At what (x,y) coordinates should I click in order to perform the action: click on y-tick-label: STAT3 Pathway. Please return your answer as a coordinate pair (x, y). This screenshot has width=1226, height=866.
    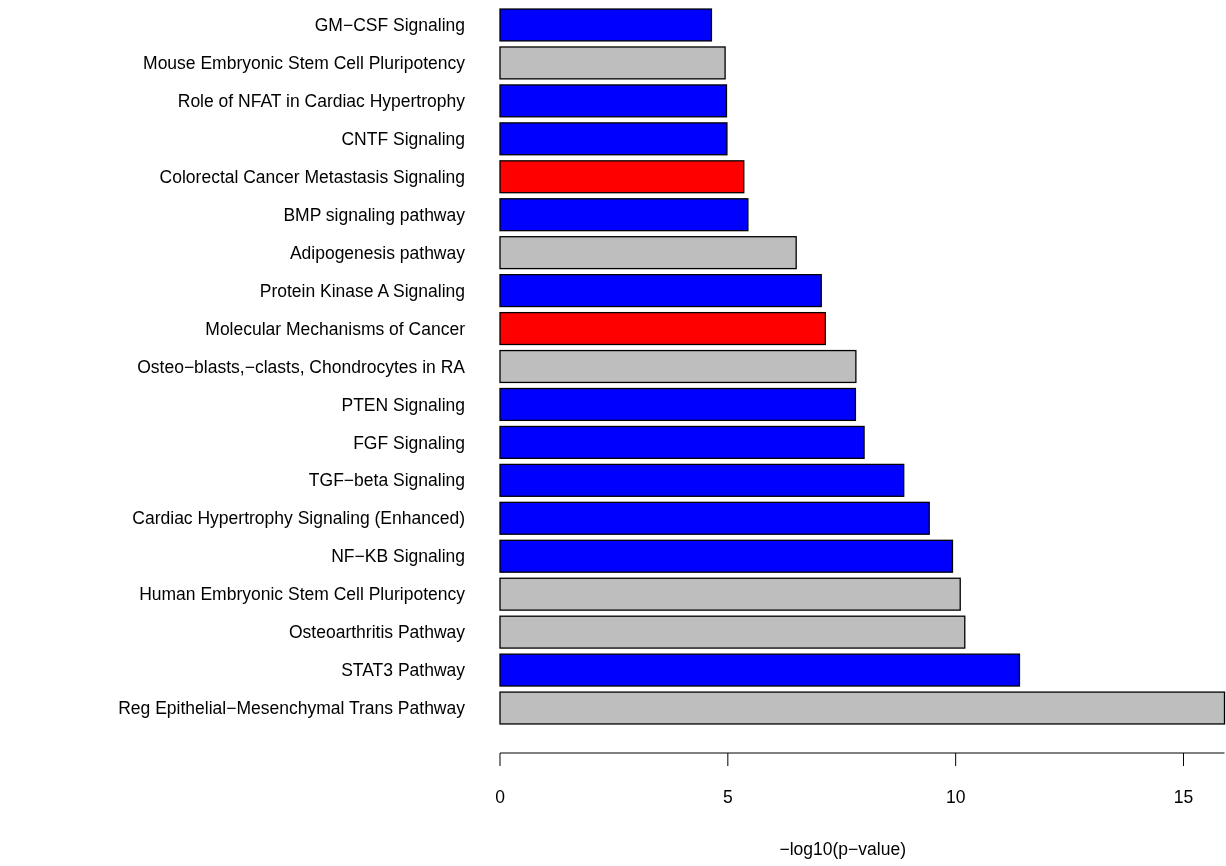
    Looking at the image, I should click on (403, 670).